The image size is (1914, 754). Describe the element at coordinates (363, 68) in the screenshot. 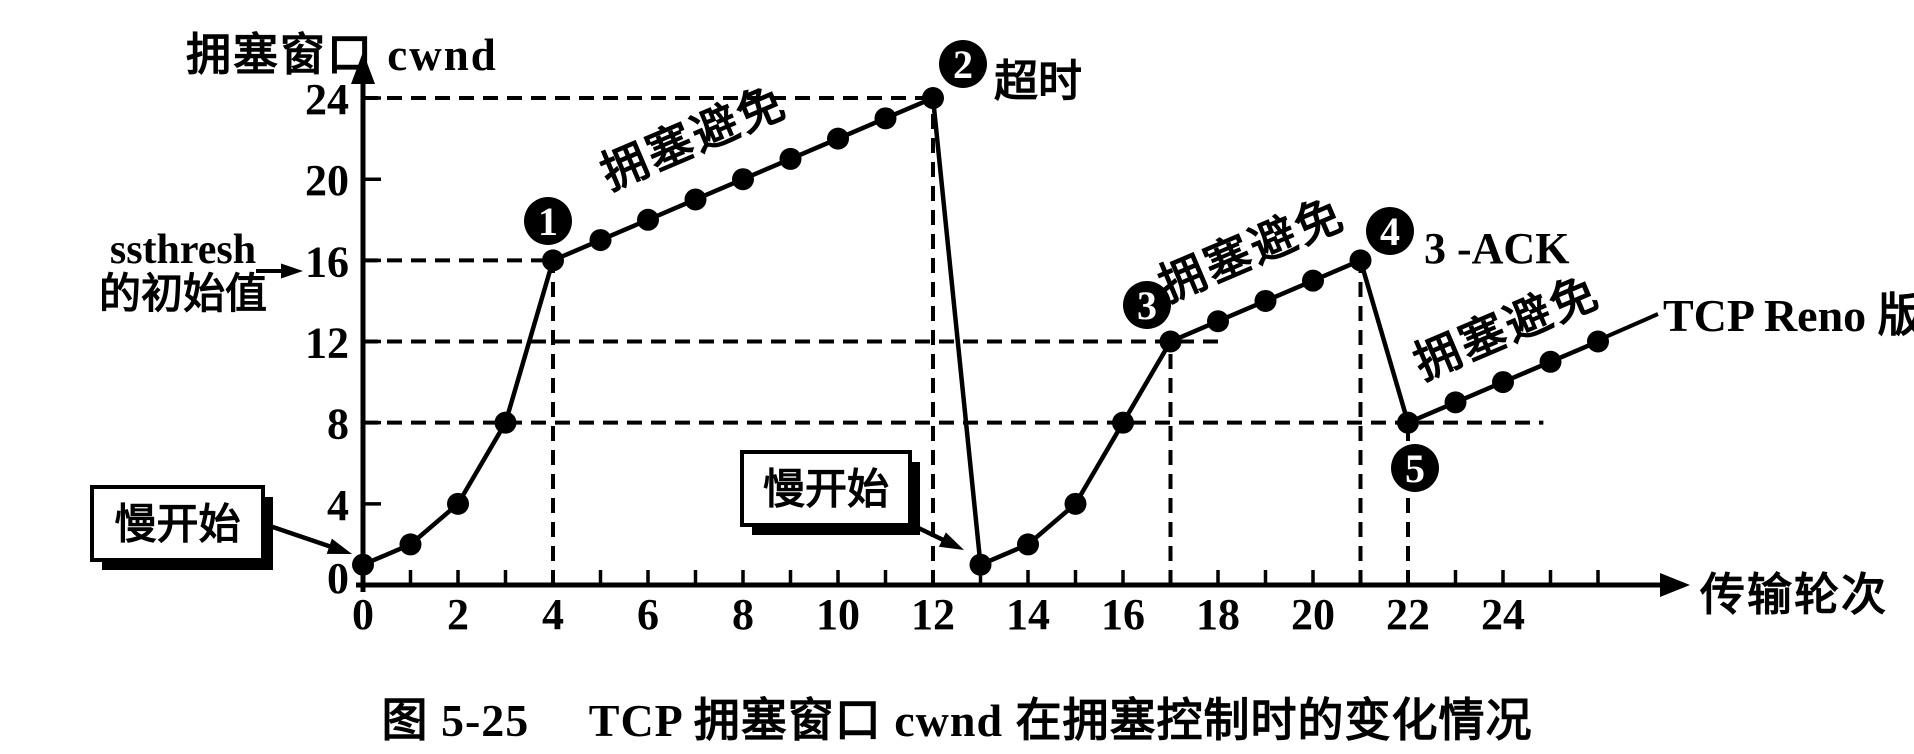

I see `y-axis-arrow-icon` at that location.